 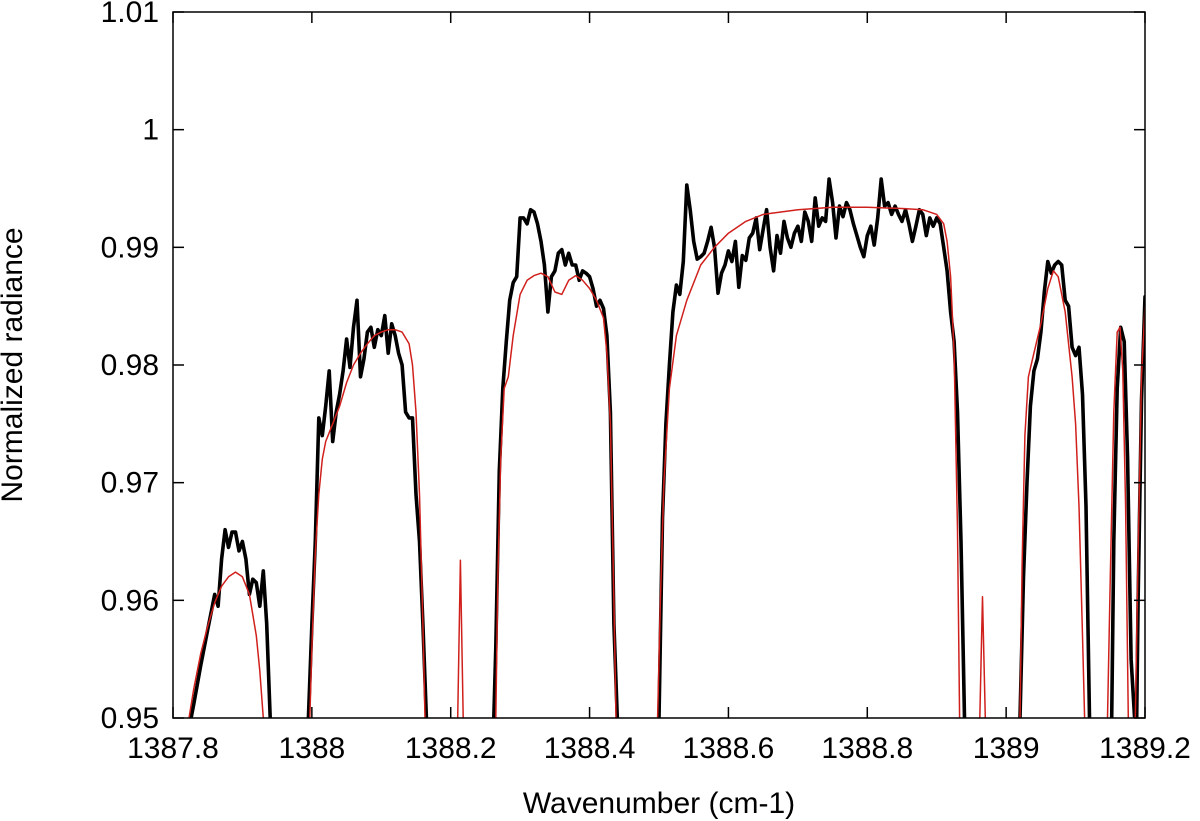 I want to click on x-tick-label: 1388, so click(x=311, y=748).